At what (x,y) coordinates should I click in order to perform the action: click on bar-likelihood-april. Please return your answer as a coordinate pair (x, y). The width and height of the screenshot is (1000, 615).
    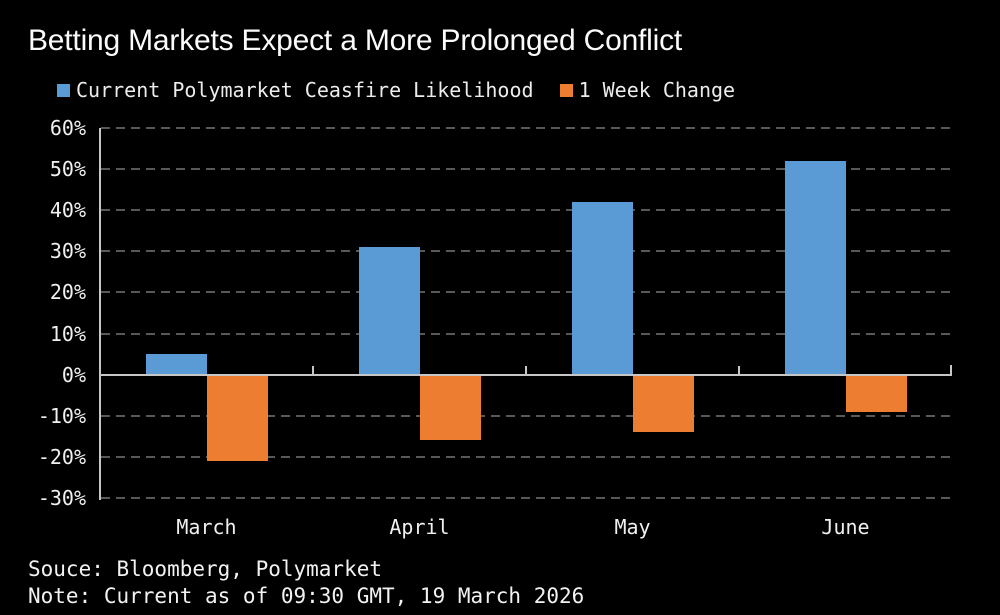
    Looking at the image, I should click on (389, 311).